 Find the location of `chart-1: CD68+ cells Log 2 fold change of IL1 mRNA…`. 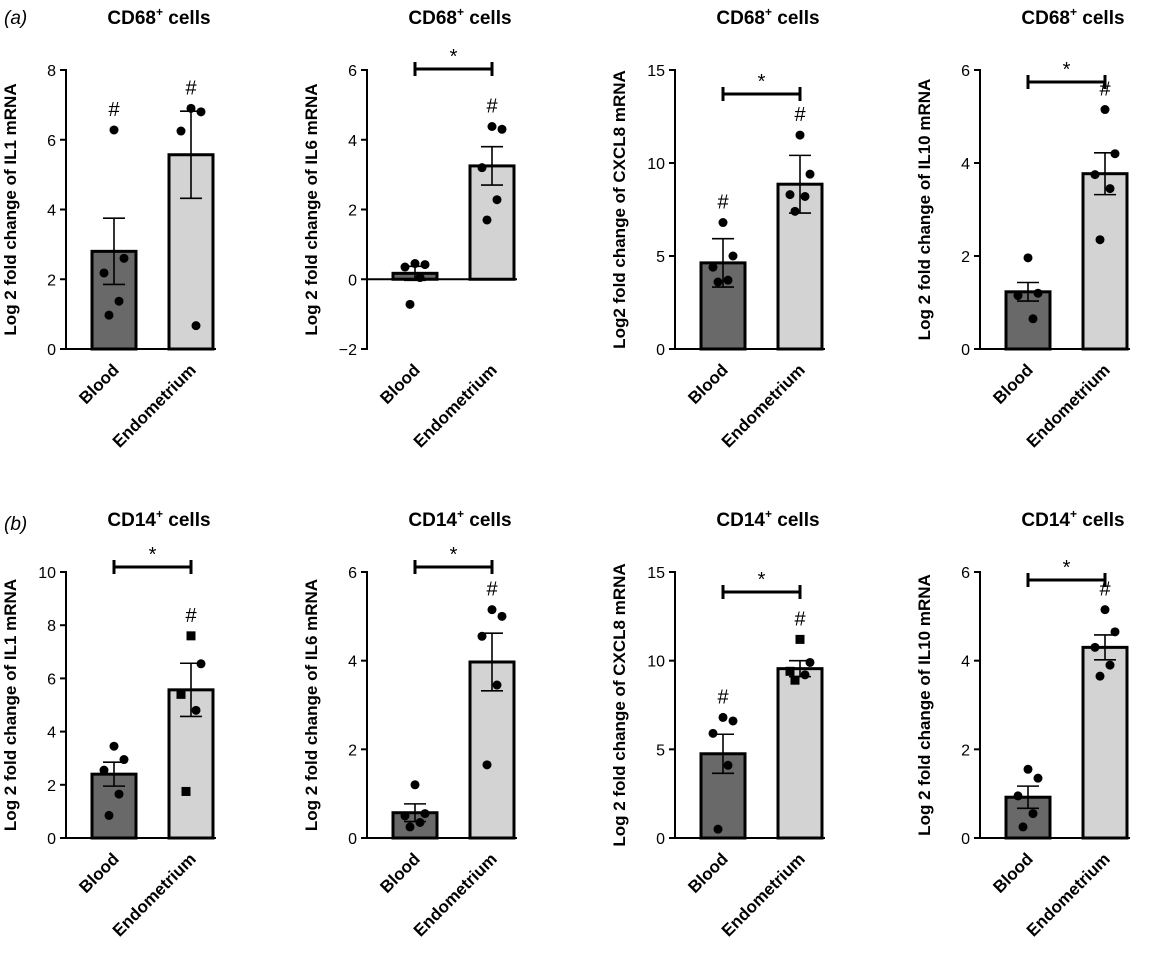

chart-1: CD68+ cells Log 2 fold change of IL1 mRNA… is located at coordinates (108, 228).